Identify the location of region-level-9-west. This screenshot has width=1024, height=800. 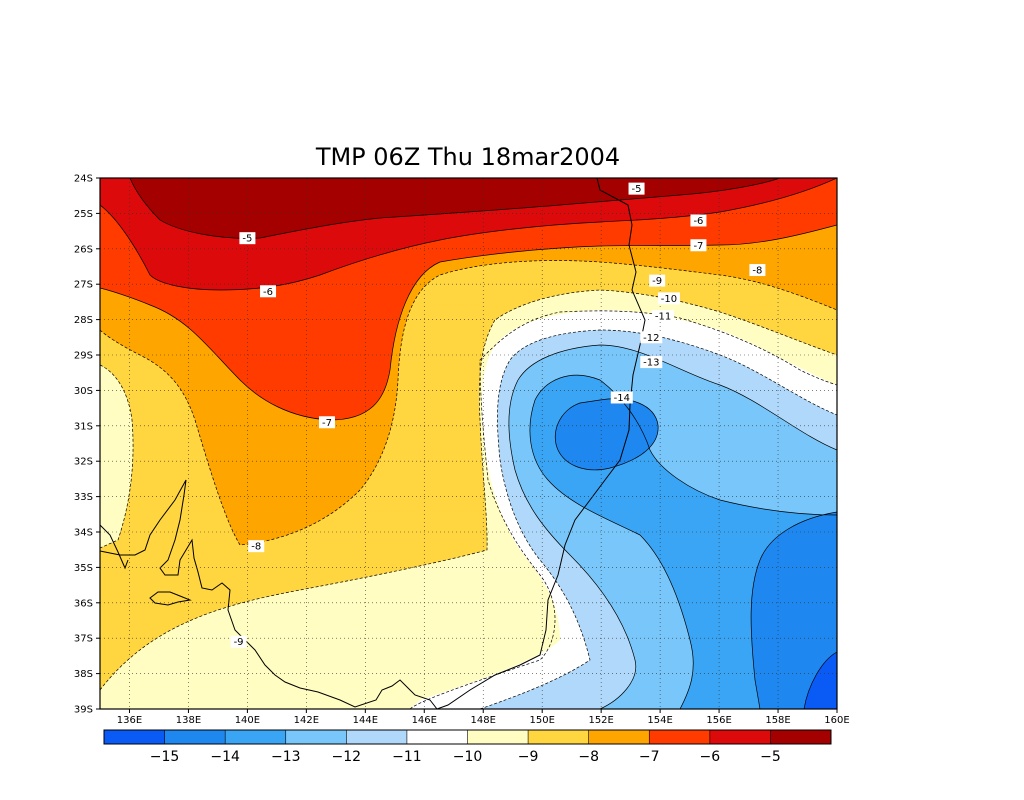
(117, 456).